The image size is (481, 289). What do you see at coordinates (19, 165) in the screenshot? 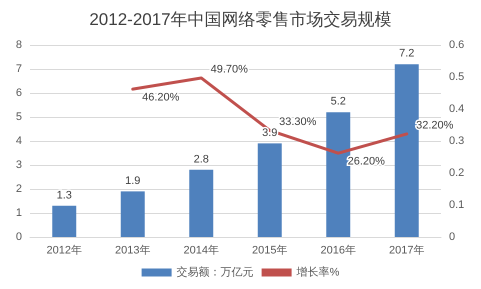
I see `y-tick-label: 3` at bounding box center [19, 165].